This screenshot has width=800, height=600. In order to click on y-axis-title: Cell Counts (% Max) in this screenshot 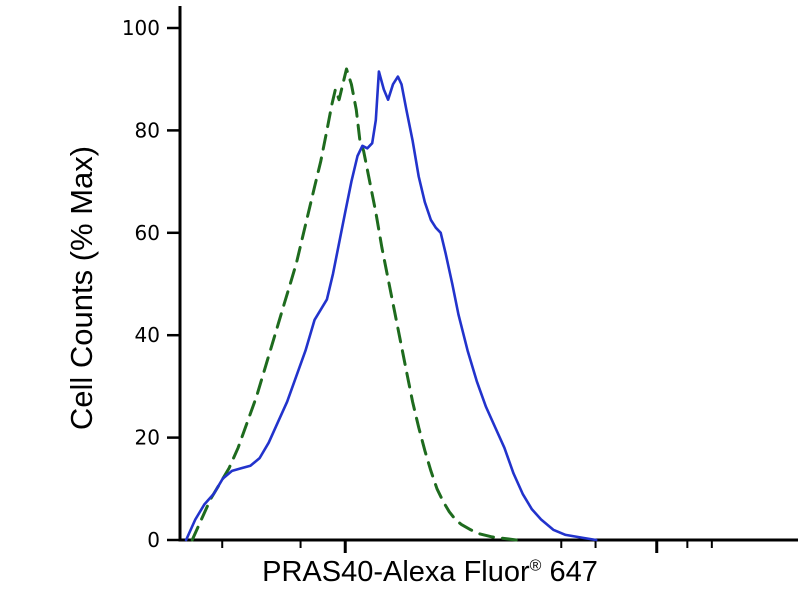, I will do `click(81, 288)`.